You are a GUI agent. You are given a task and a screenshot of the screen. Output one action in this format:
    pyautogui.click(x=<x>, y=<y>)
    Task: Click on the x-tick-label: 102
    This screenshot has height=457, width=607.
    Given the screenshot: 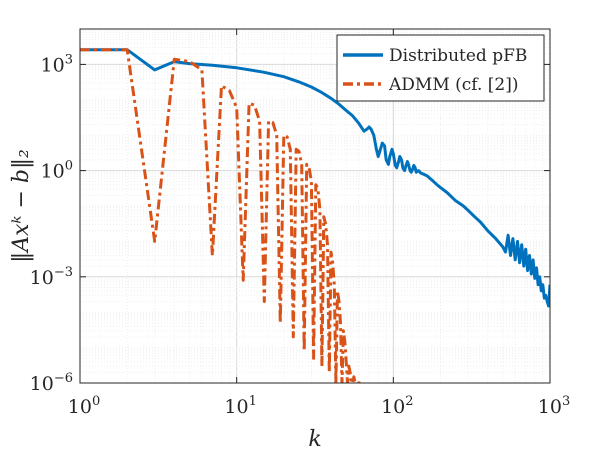 What is the action you would take?
    pyautogui.click(x=397, y=406)
    